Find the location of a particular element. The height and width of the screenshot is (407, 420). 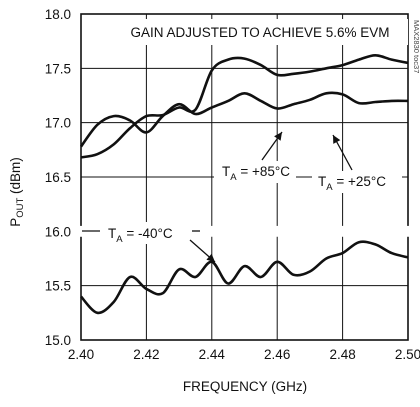

chart-title: GAIN ADJUSTED TO ACHIEVE 5.6% EVM is located at coordinates (259, 32).